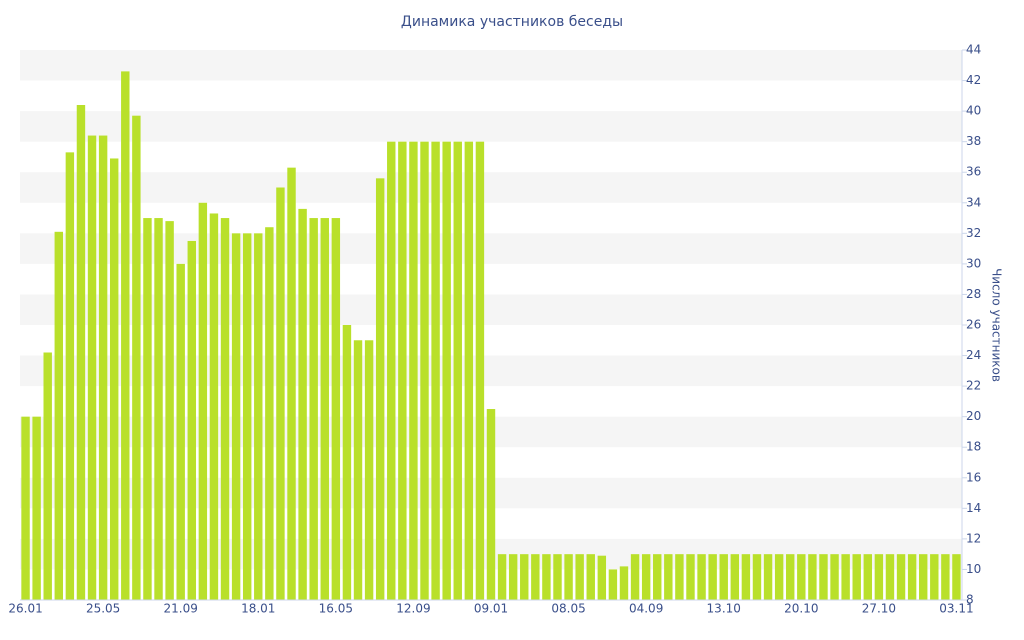  Describe the element at coordinates (103, 609) in the screenshot. I see `x-tick-label: 25.05` at that location.